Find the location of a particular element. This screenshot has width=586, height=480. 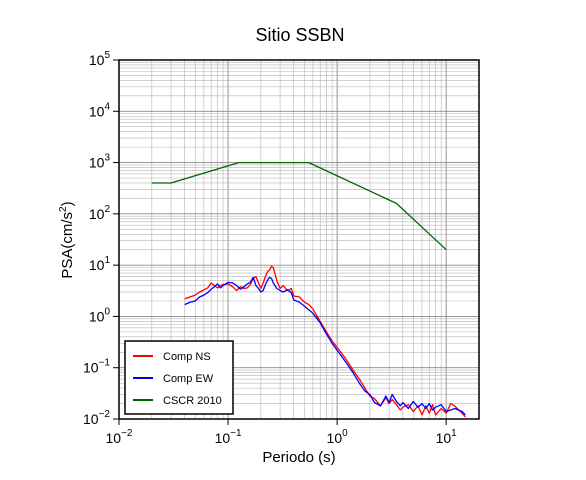

y-tick-label: 10¹ is located at coordinates (100, 264).